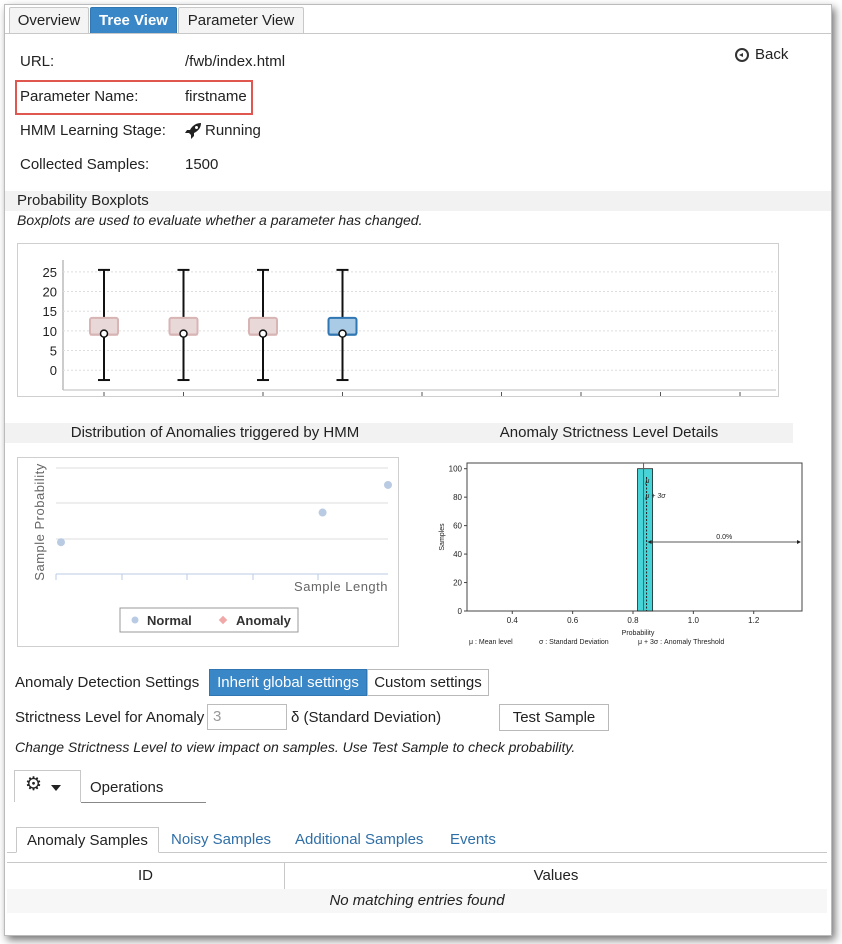  Describe the element at coordinates (193, 131) in the screenshot. I see `rocket-icon` at that location.